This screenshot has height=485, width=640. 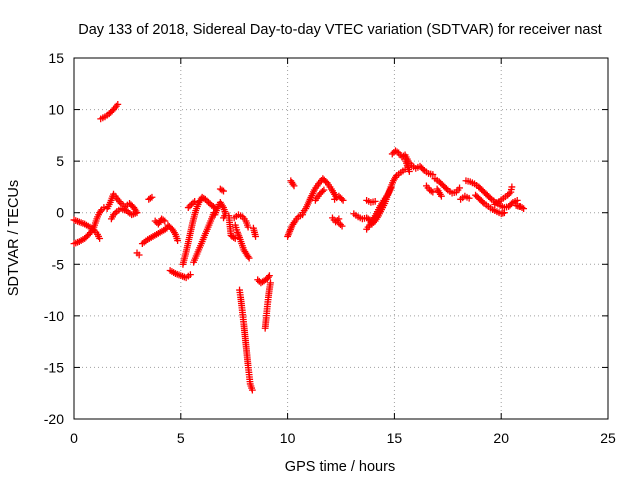 I want to click on x-tick-label: 10, so click(x=288, y=438).